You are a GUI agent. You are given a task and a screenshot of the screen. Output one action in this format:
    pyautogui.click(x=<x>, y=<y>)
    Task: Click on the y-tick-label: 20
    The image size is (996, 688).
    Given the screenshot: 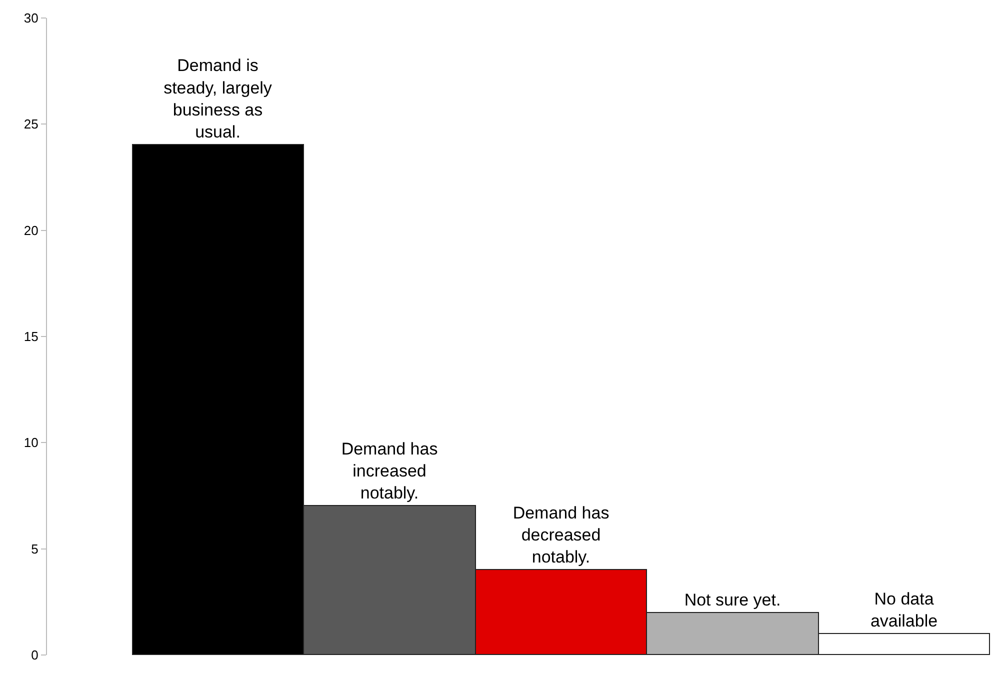 What is the action you would take?
    pyautogui.click(x=31, y=230)
    